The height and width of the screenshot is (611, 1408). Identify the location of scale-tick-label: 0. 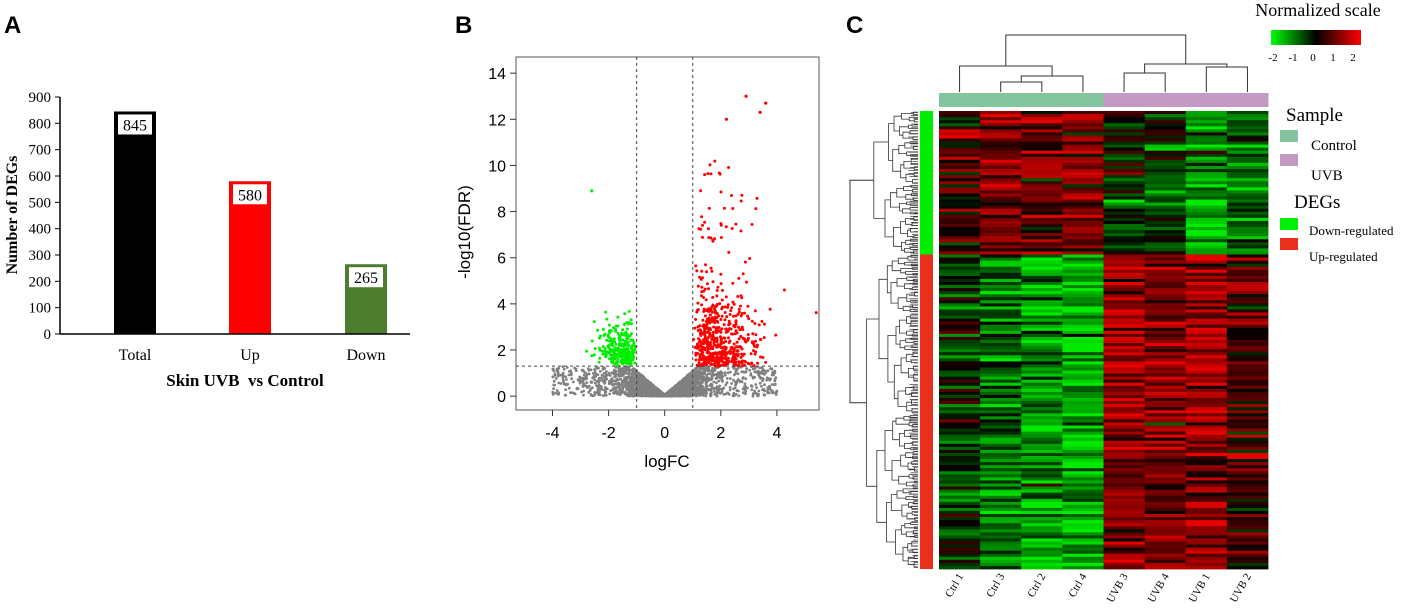
(1313, 58).